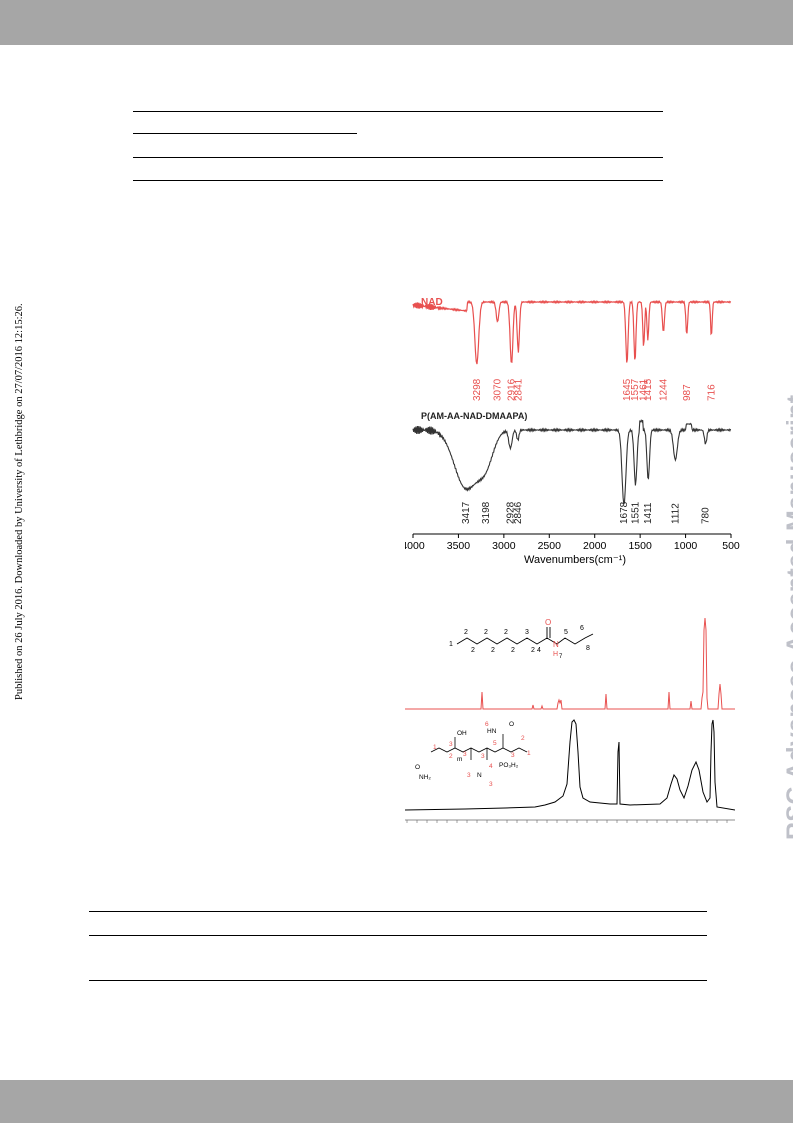 The image size is (793, 1123). I want to click on nad-peak-label-3298: 3298, so click(477, 389).